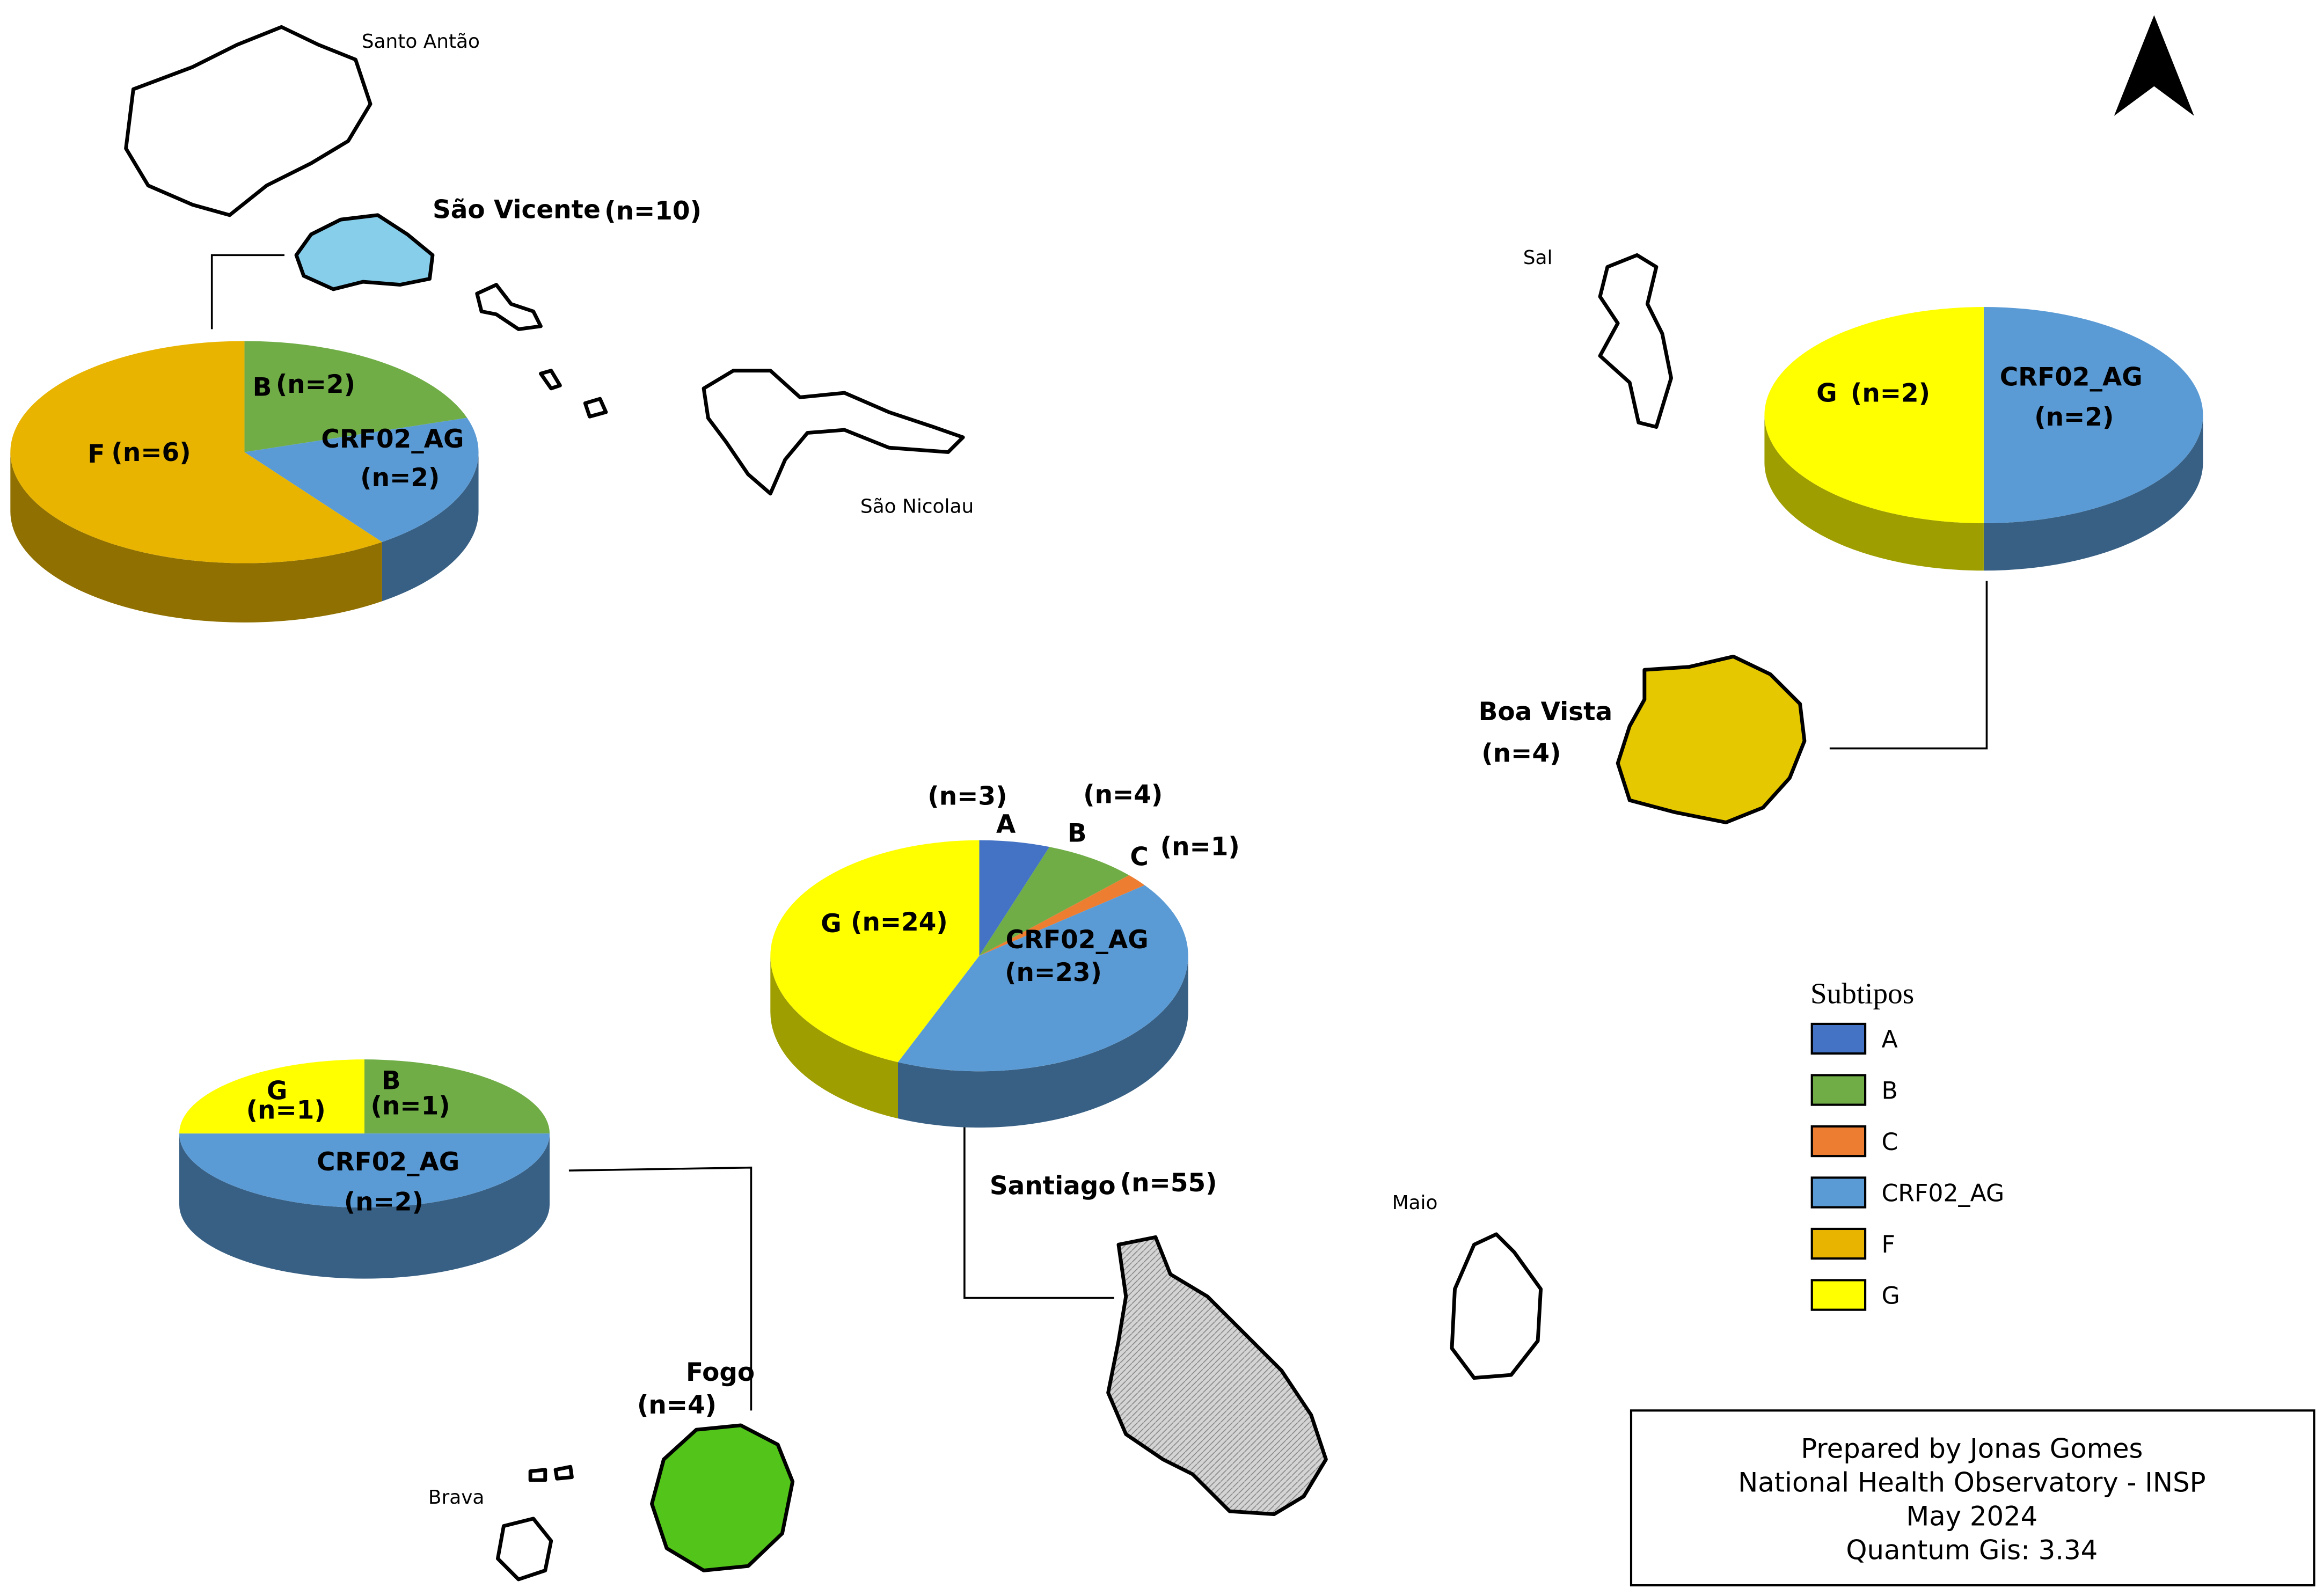 This screenshot has height=1596, width=2323. Describe the element at coordinates (1053, 972) in the screenshot. I see `slice-count: (n=23)` at that location.